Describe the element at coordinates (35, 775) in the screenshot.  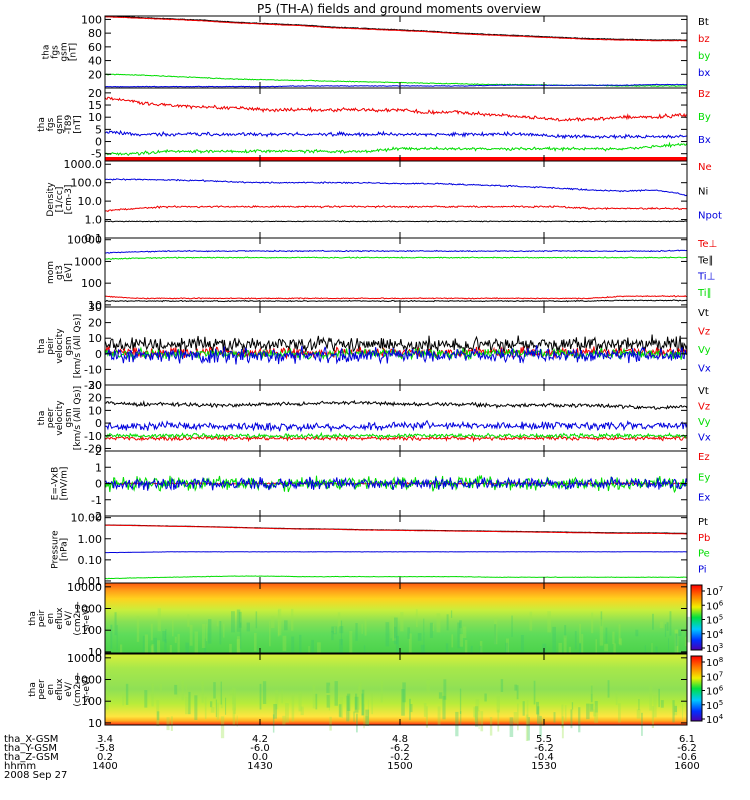
I see `footer-date: 2008 Sep 27` at that location.